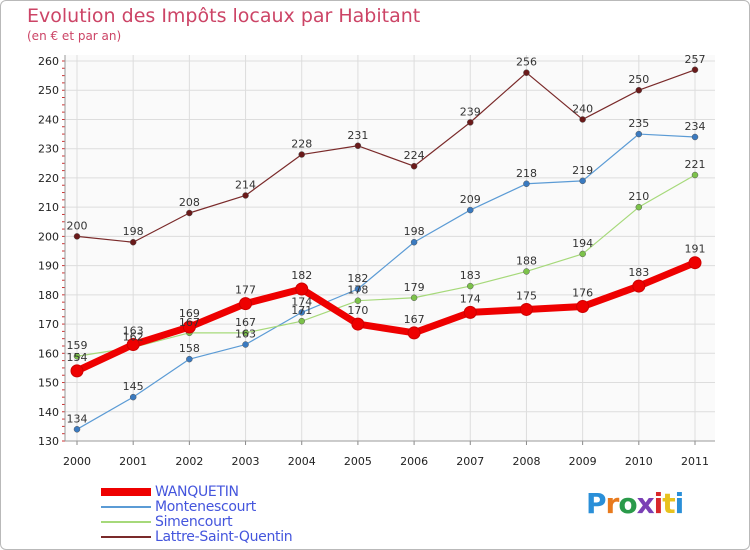  I want to click on data-label-lattre-saint-quentin: 228, so click(301, 144).